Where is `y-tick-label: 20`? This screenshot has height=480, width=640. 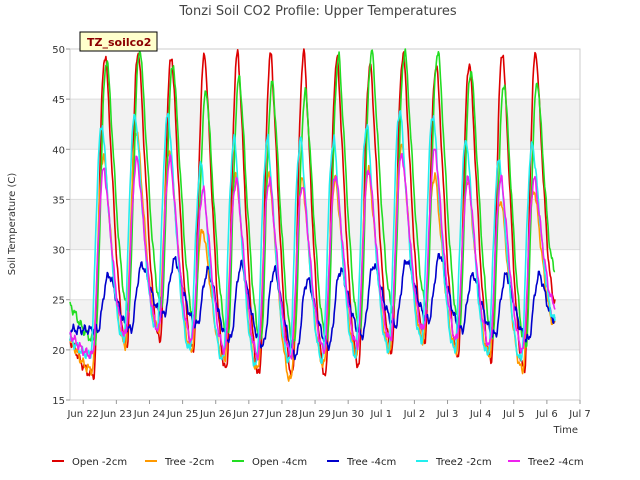 y-tick-label: 20 is located at coordinates (58, 351).